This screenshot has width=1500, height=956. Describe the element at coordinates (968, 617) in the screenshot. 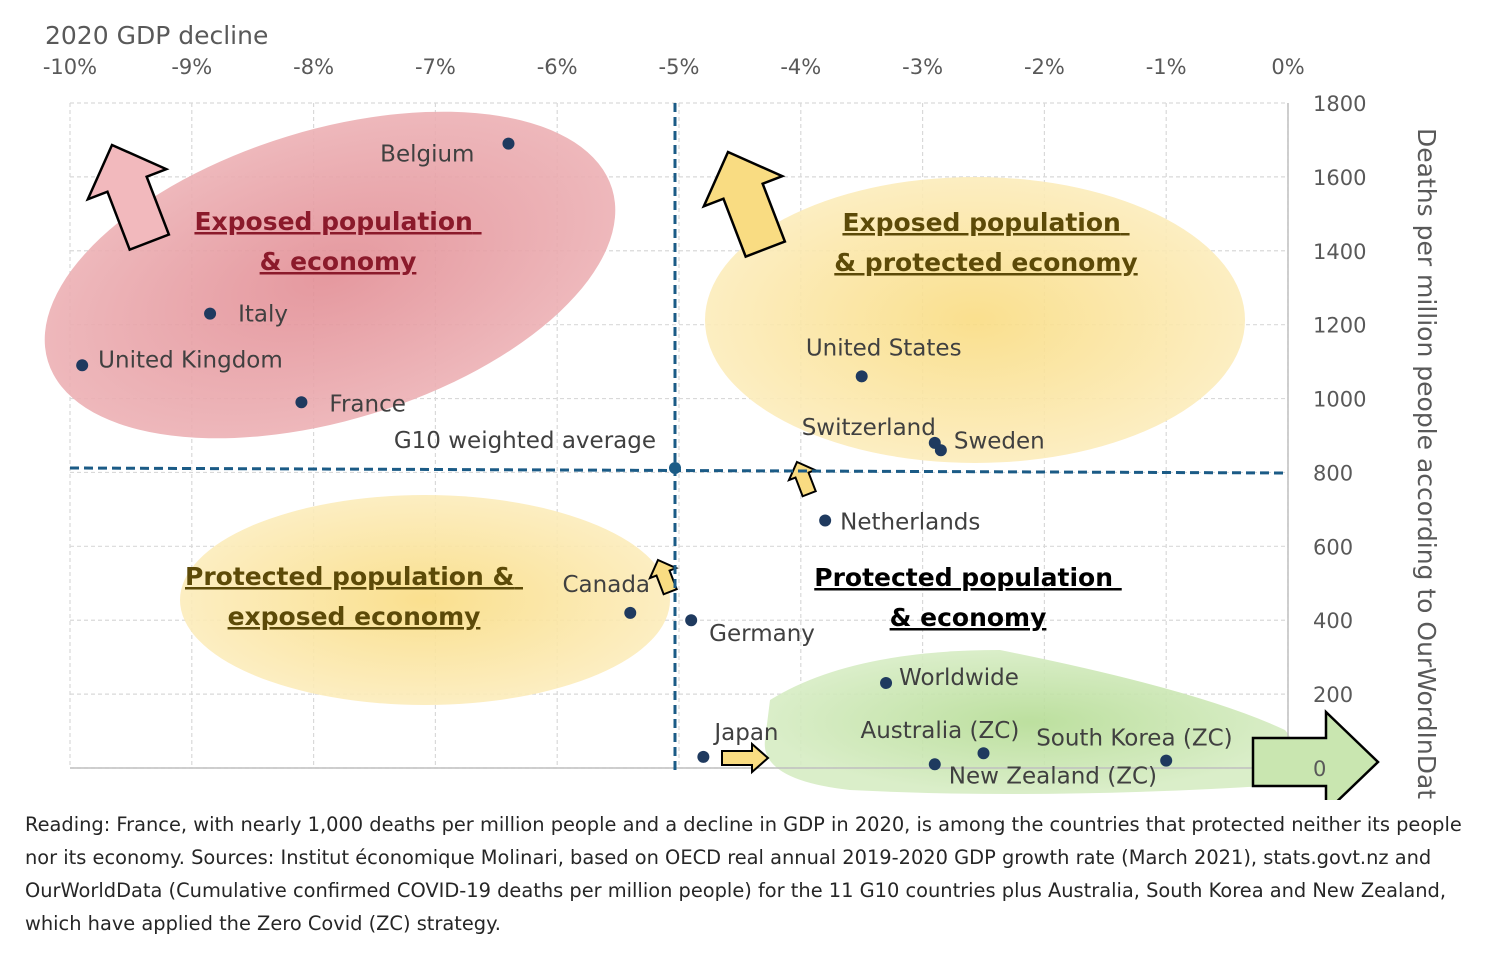

I see `quadrant-label-4-line2: & economy` at that location.